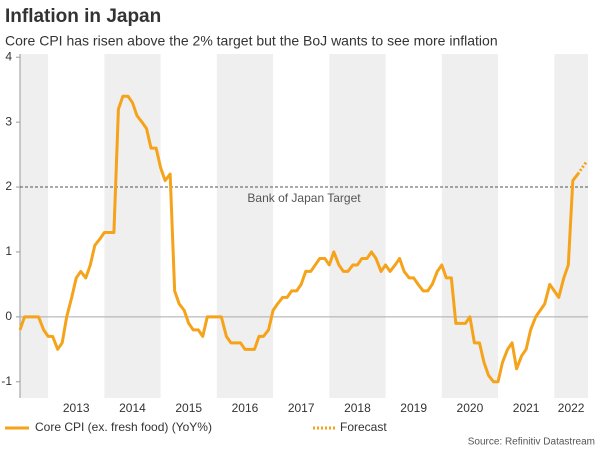 Image resolution: width=600 pixels, height=450 pixels. I want to click on x-tick-label: 2021, so click(526, 408).